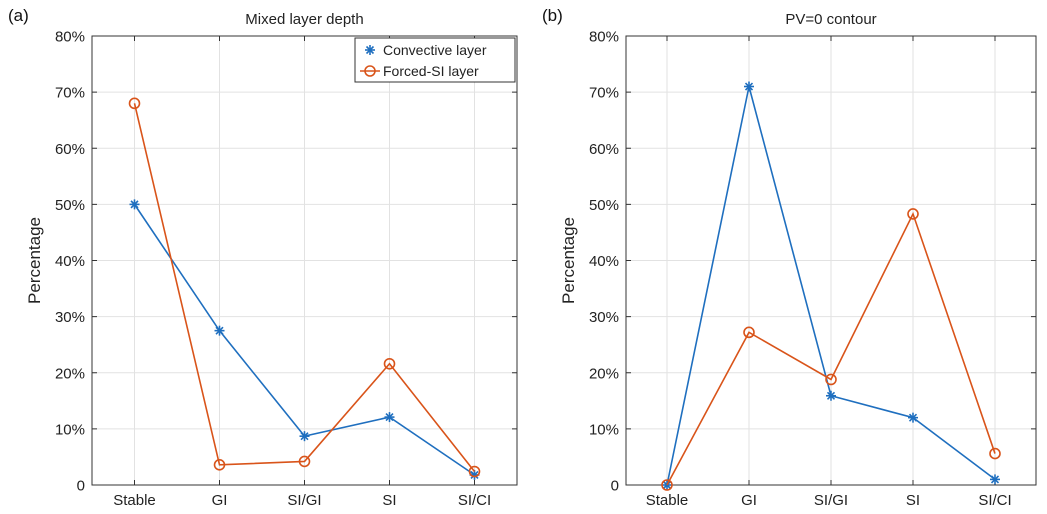 The image size is (1047, 514). Describe the element at coordinates (18, 15) in the screenshot. I see `panel-a-tag: (a)` at that location.